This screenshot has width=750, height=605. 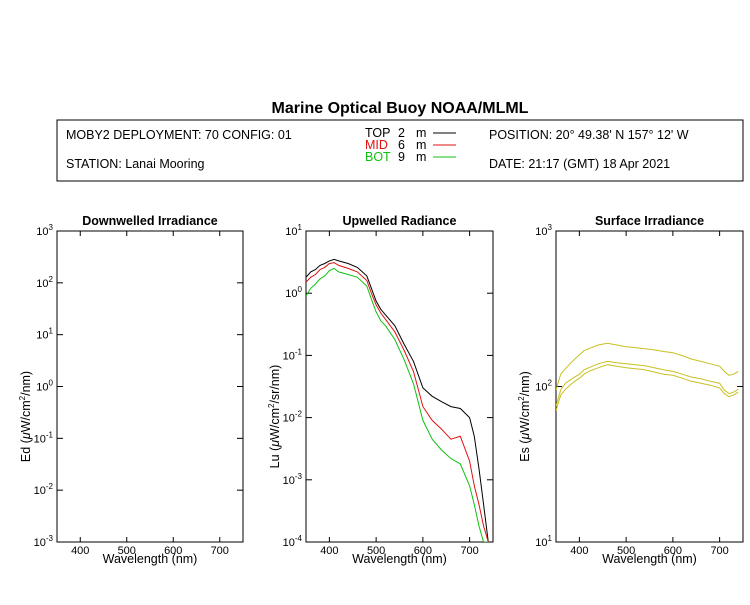 I want to click on panel-title: Downwelled Irradiance, so click(x=150, y=221).